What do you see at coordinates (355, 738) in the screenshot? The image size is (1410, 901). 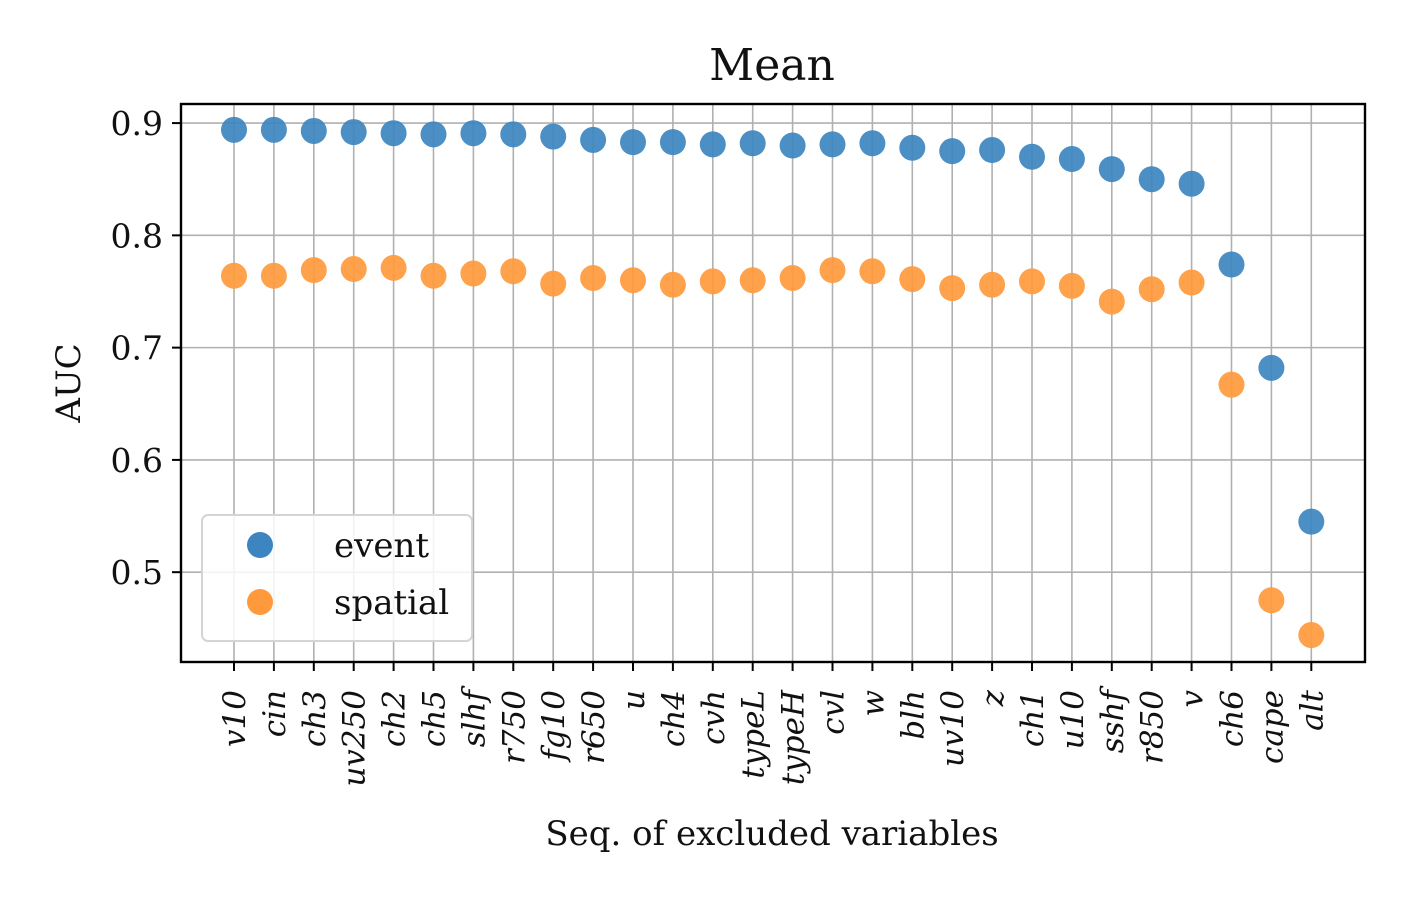 I see `x-tick-label: uv250` at bounding box center [355, 738].